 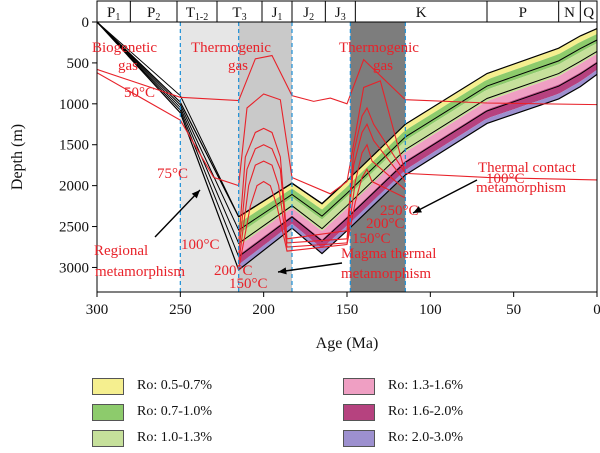 What do you see at coordinates (308, 14) in the screenshot?
I see `period-label: J2` at bounding box center [308, 14].